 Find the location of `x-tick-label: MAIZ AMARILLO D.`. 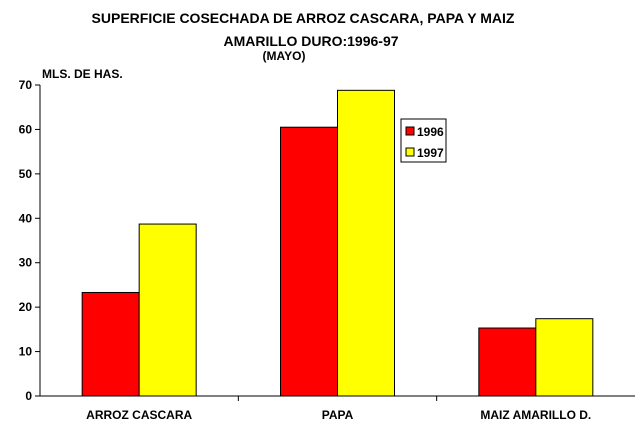

x-tick-label: MAIZ AMARILLO D. is located at coordinates (535, 415).